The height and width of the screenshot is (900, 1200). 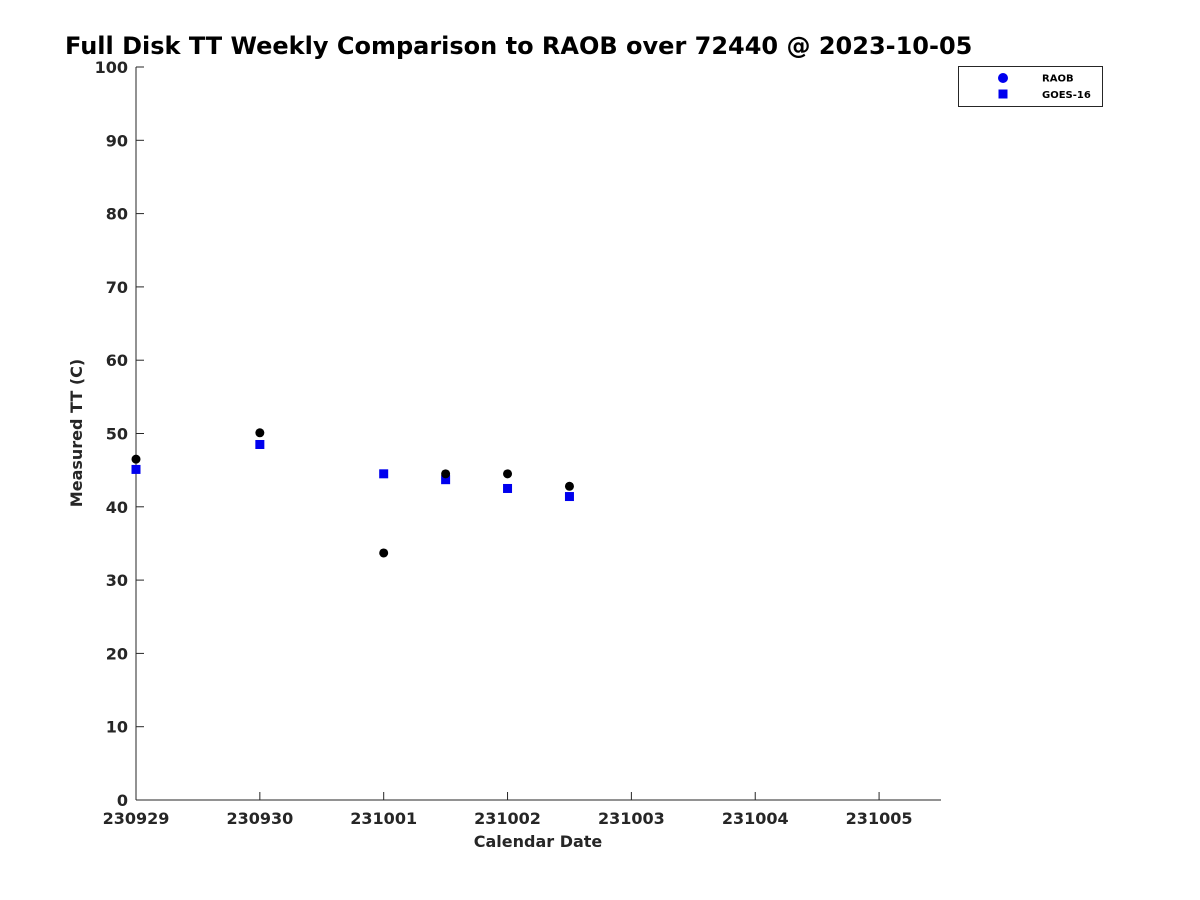 I want to click on y-tick-label: 20, so click(x=117, y=653).